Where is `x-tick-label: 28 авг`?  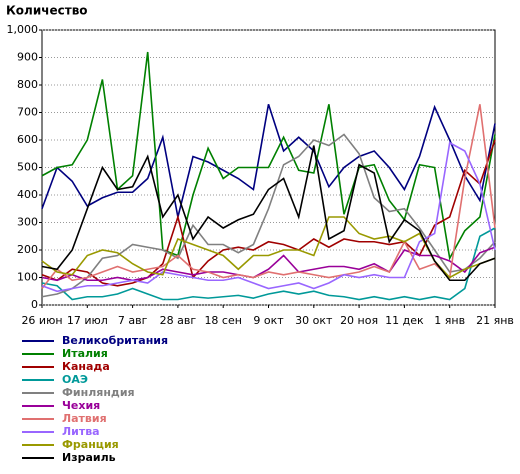
x-tick-label: 28 авг is located at coordinates (178, 320).